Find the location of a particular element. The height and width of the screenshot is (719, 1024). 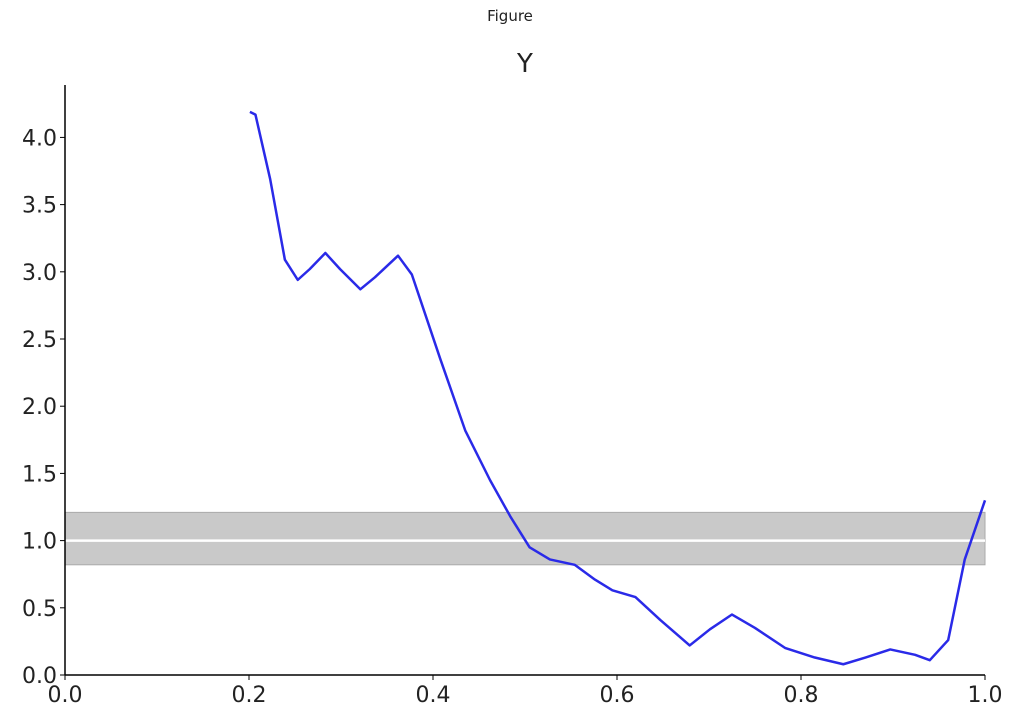

x-tick-label: 0.4 is located at coordinates (433, 695).